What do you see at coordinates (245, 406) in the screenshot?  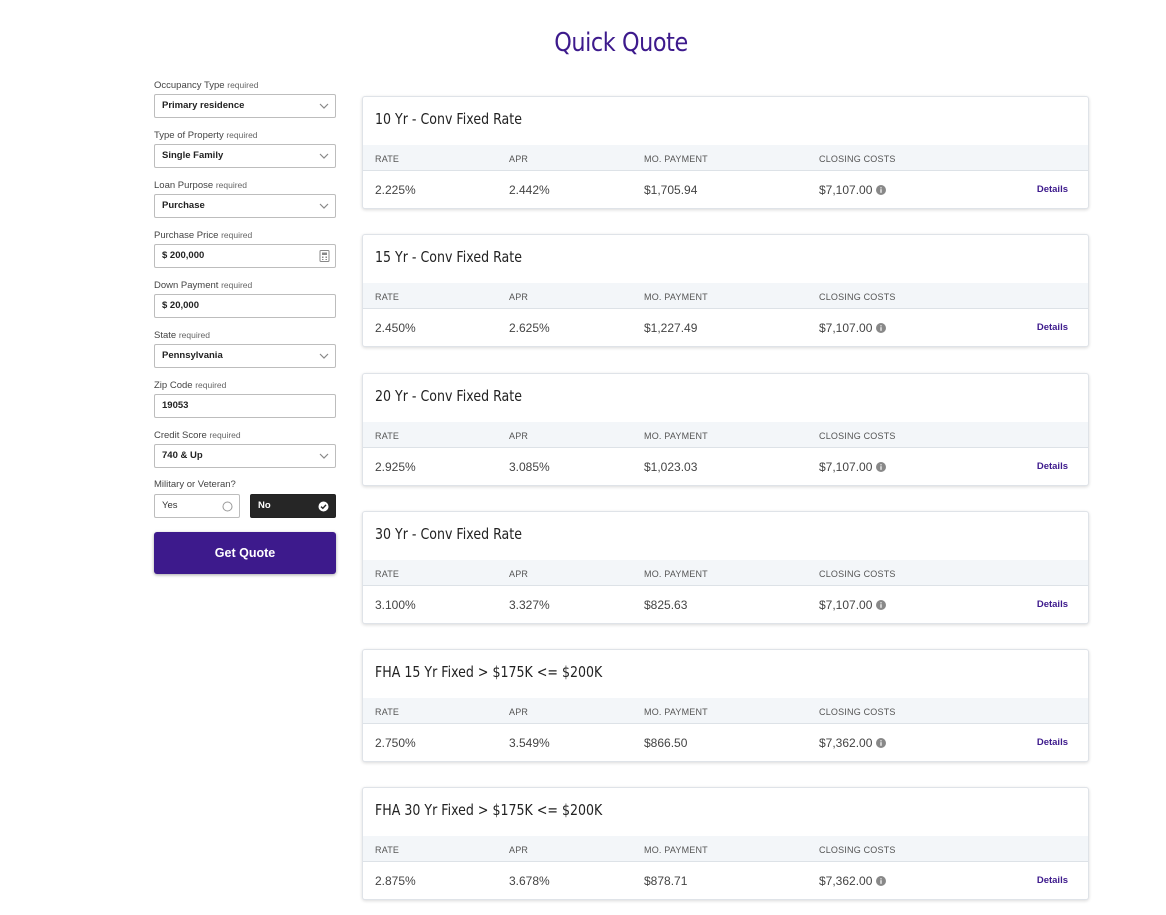 I see `zip-input: 19053` at bounding box center [245, 406].